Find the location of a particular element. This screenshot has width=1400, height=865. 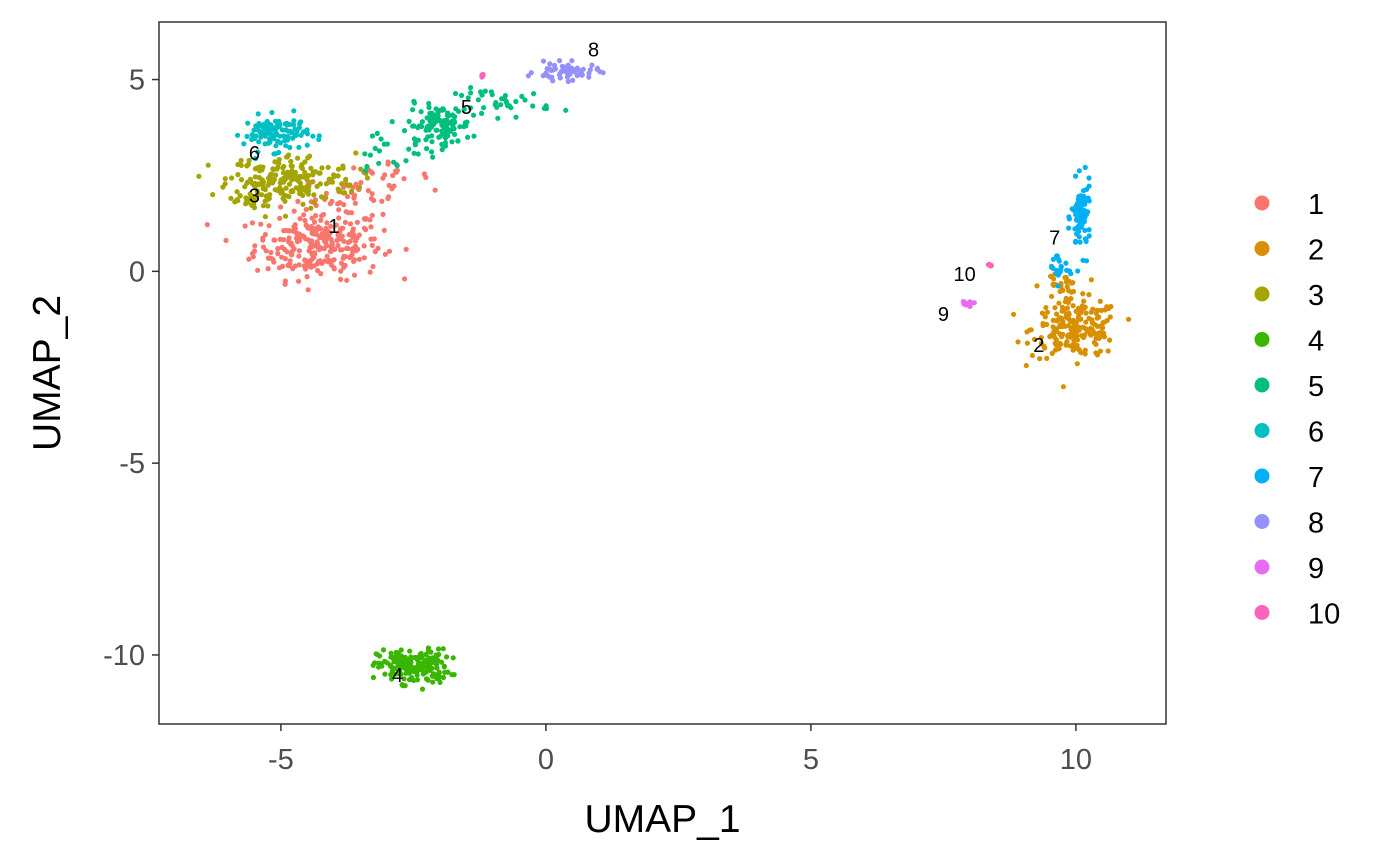

x-axis-title: UMAP_1 is located at coordinates (662, 819).